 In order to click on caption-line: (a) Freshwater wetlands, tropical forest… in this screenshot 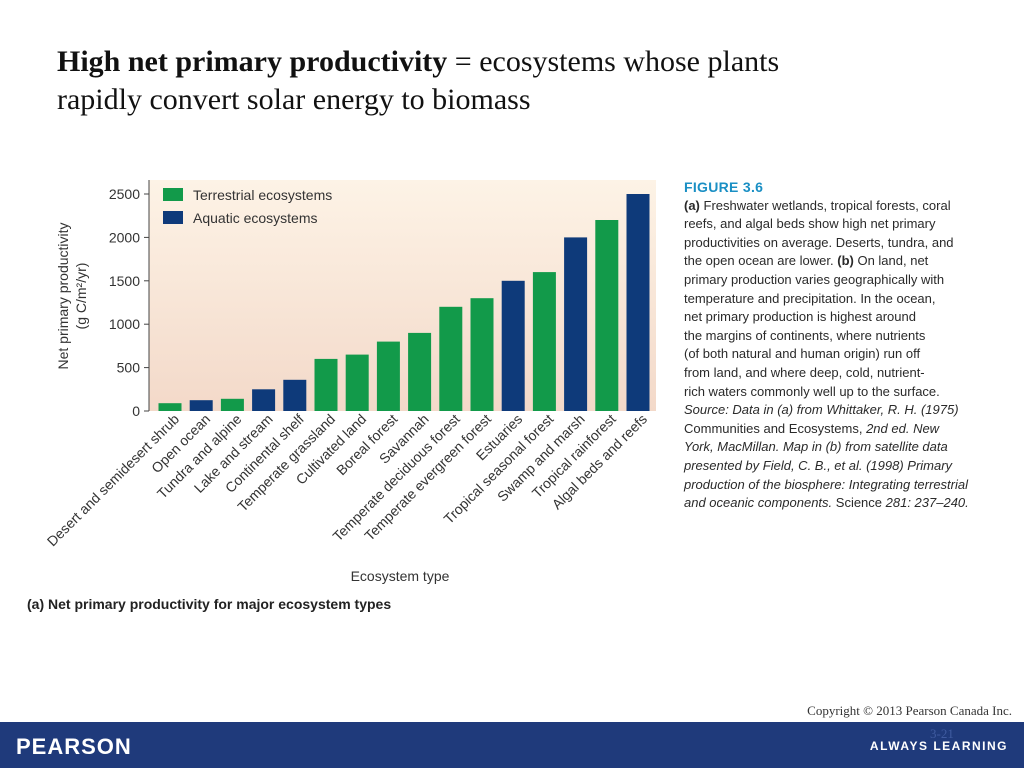, I will do `click(834, 206)`.